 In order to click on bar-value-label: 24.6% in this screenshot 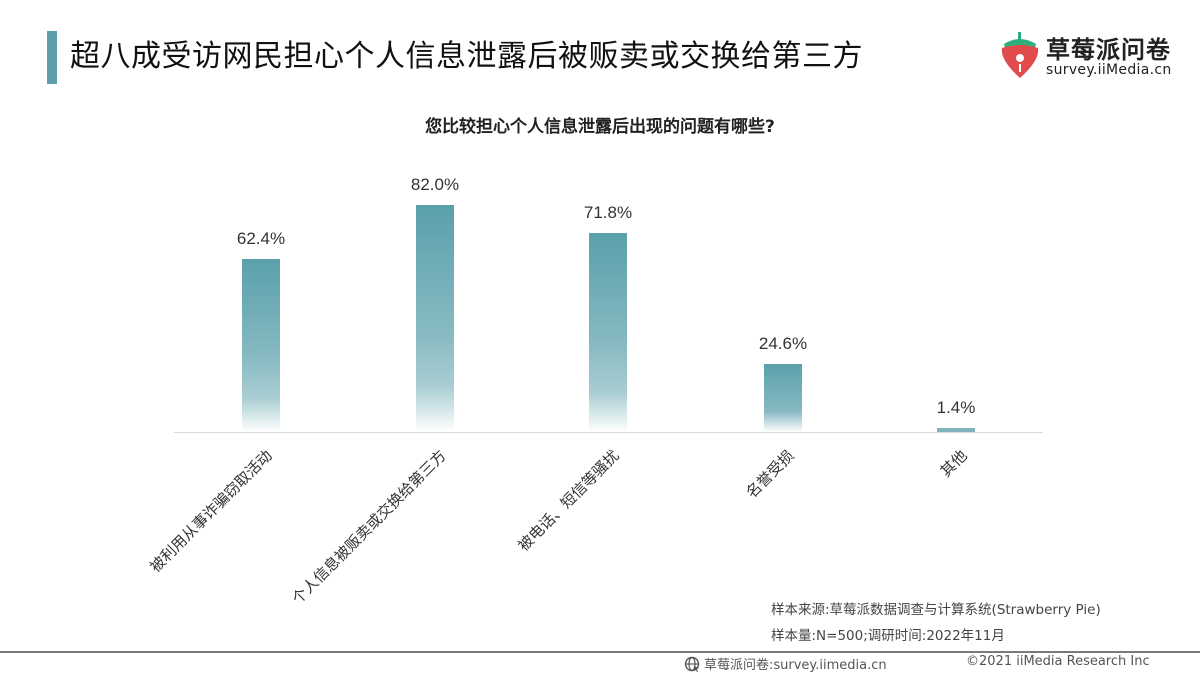, I will do `click(783, 343)`.